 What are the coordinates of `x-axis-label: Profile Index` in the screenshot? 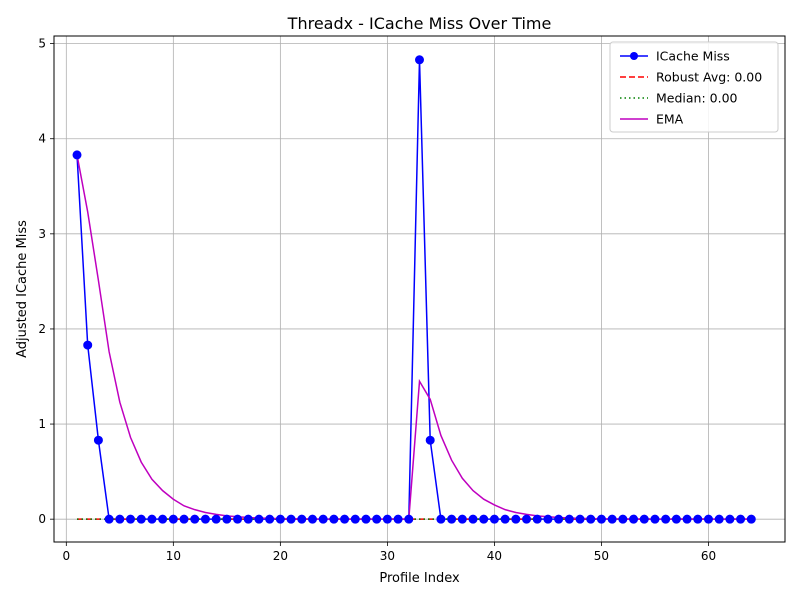 It's located at (419, 578).